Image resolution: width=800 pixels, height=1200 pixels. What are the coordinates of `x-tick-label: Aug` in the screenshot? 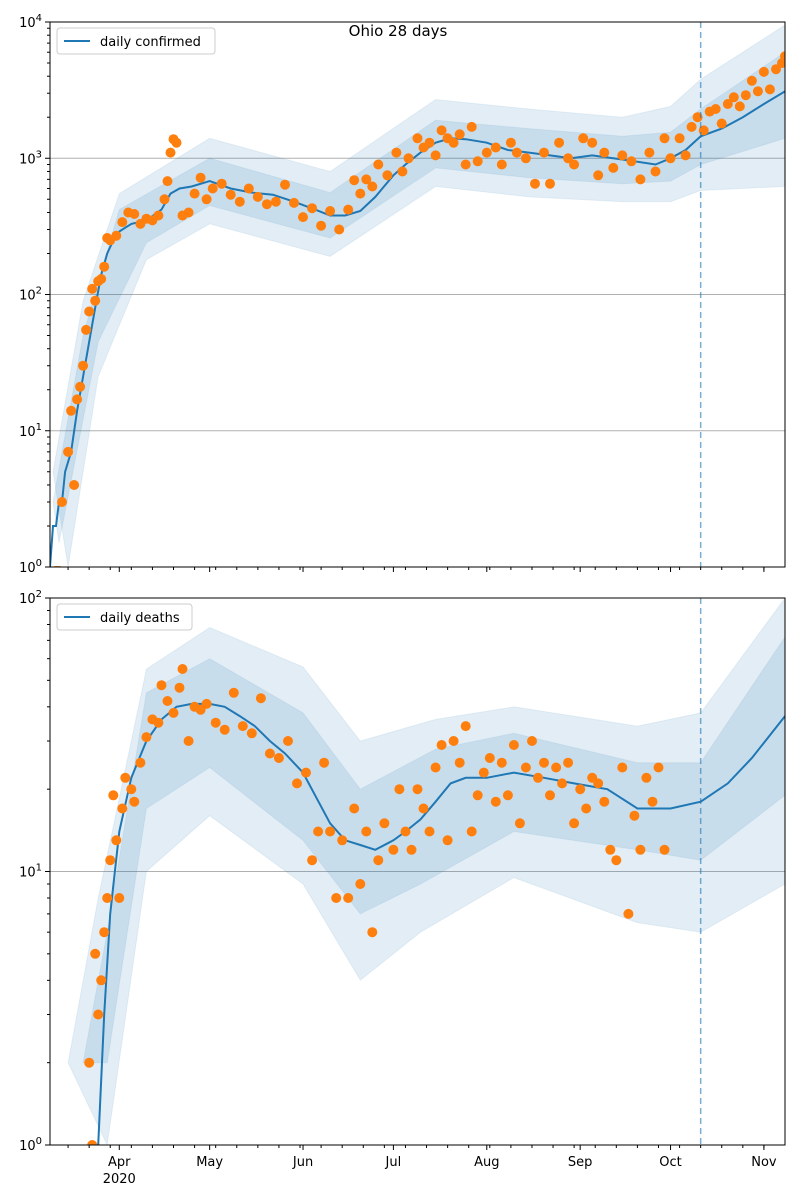 It's located at (486, 1162).